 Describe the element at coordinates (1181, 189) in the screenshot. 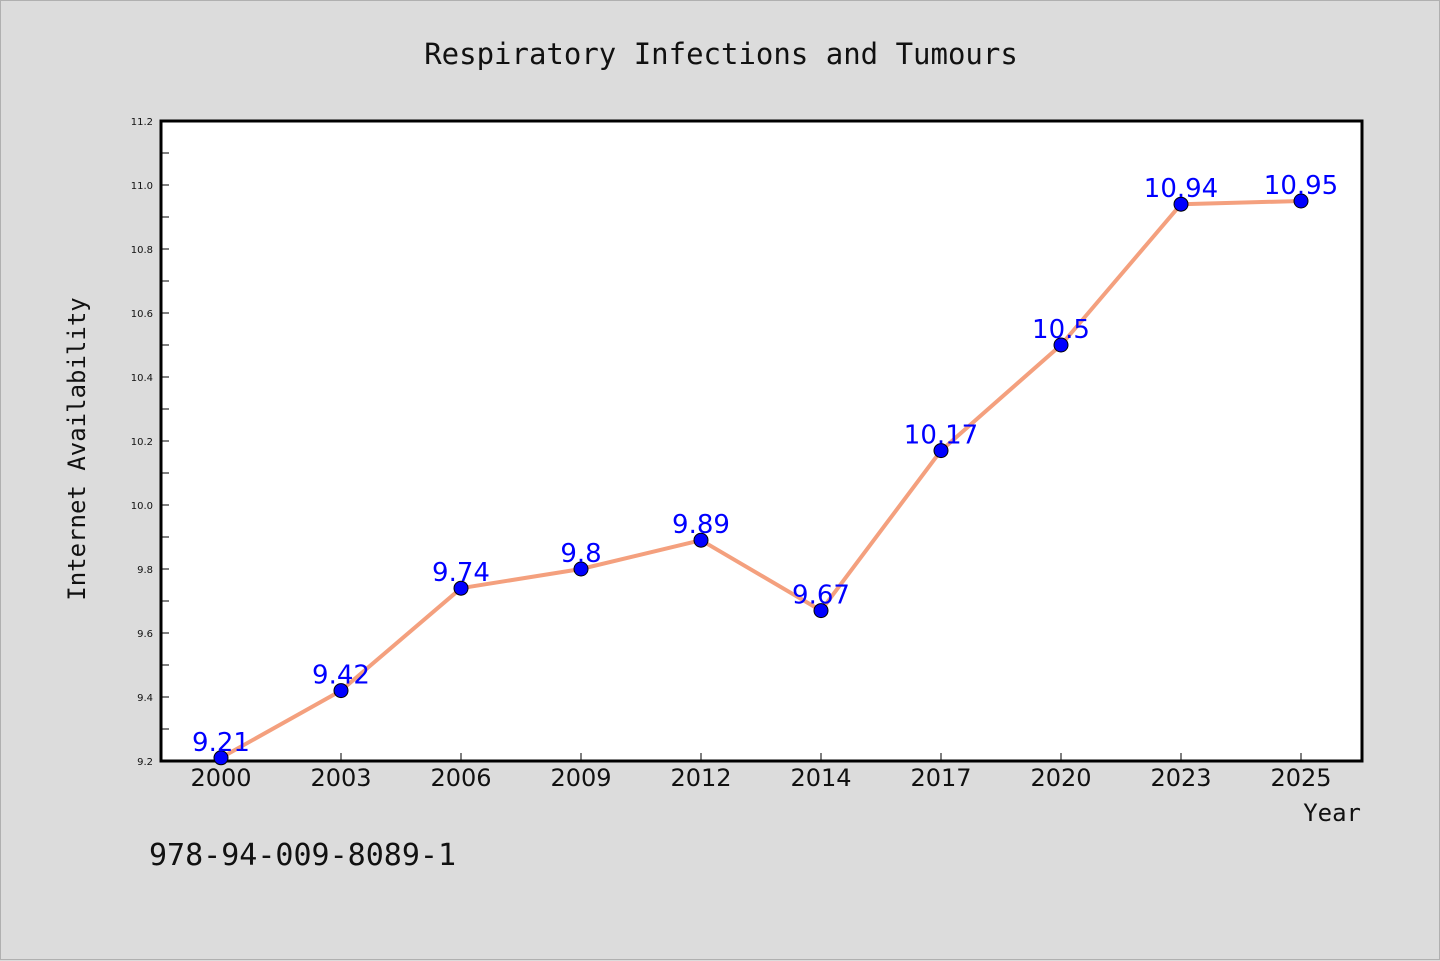

I see `data-label: 10.94` at that location.